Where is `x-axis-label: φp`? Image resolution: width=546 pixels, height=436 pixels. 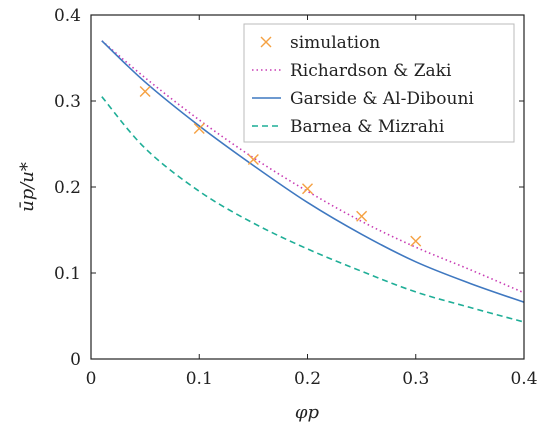 x-axis-label: φp is located at coordinates (307, 412).